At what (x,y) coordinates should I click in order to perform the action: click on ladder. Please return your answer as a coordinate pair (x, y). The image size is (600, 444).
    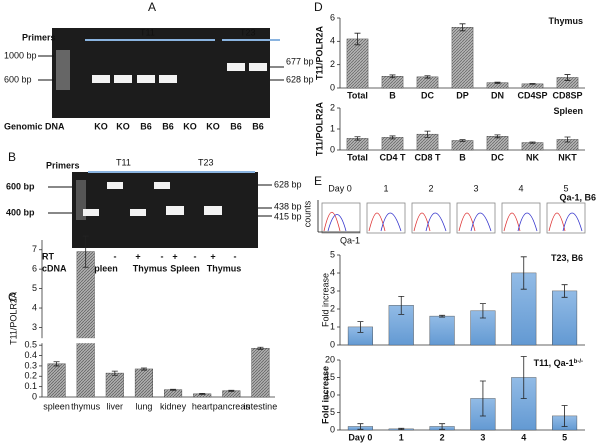
    Looking at the image, I should click on (63, 70).